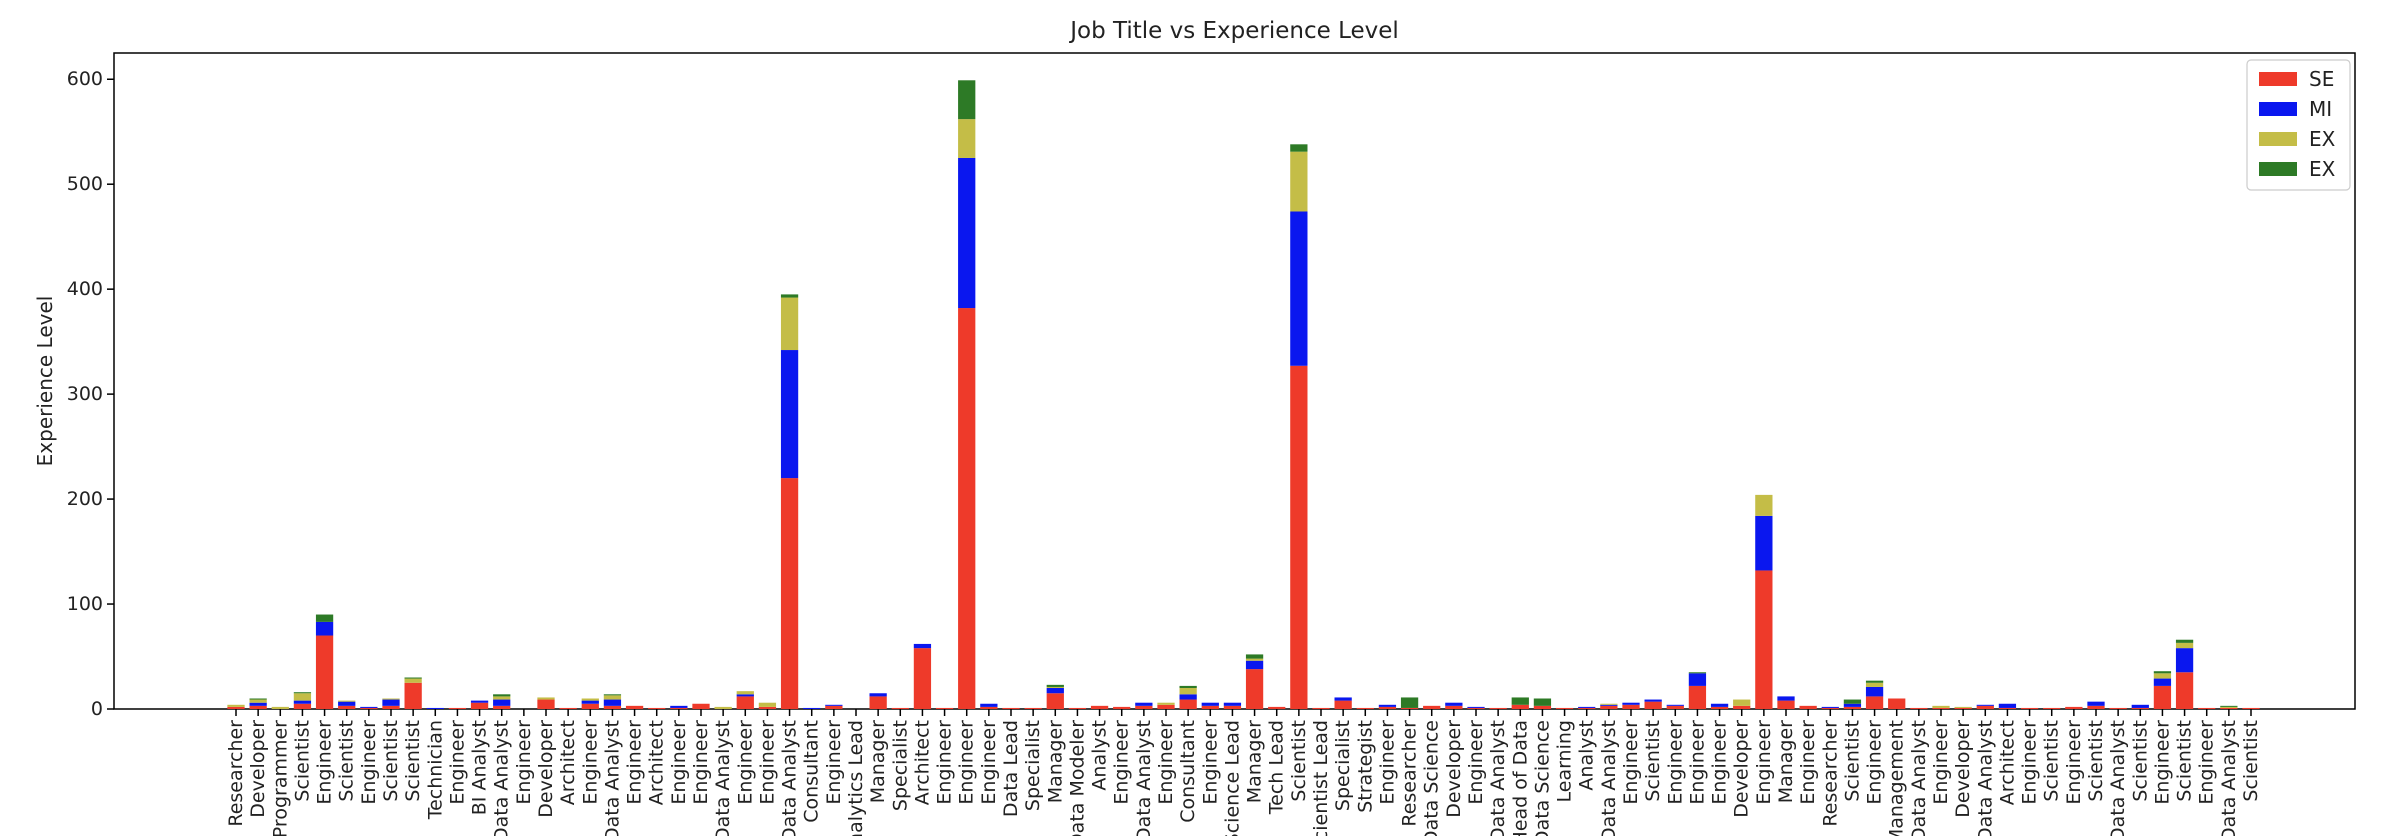 This screenshot has height=836, width=2402. I want to click on x-tick-label: Researcher, so click(236, 773).